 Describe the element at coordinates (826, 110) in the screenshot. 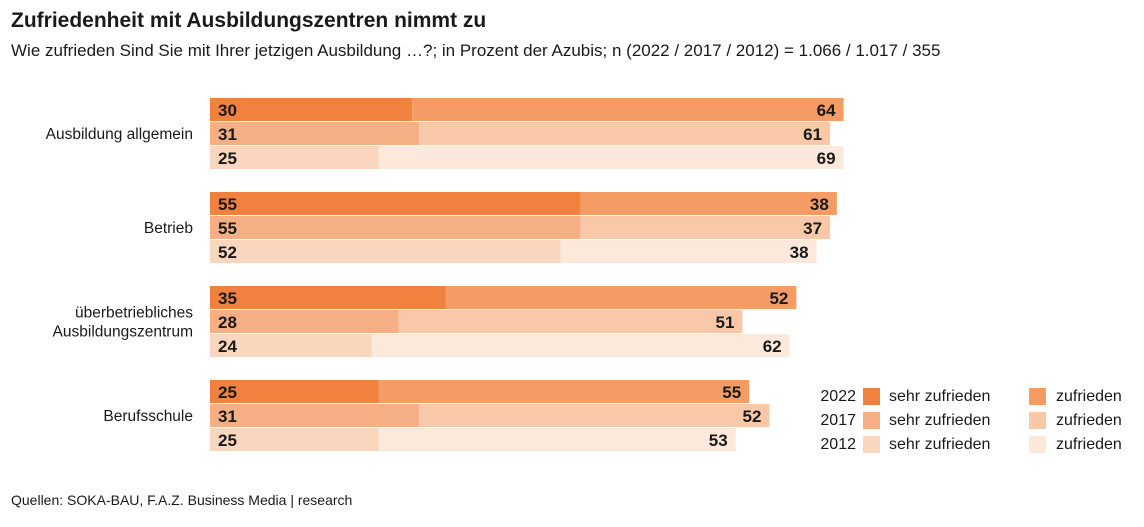

I see `data-label-zufrieden: 64` at that location.